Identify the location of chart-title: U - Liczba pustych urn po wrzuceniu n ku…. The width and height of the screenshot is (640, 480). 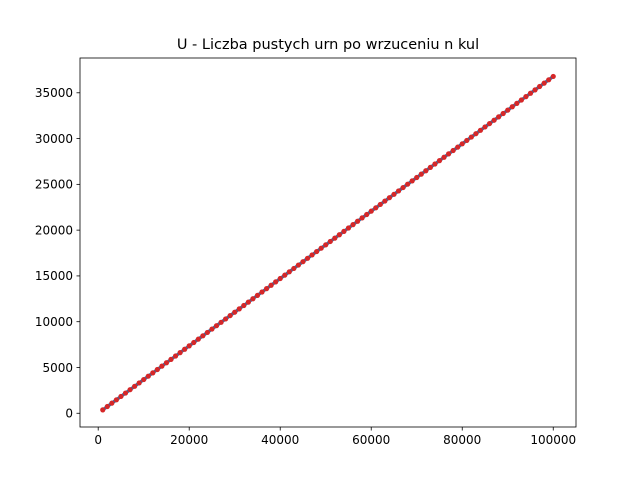
(328, 45).